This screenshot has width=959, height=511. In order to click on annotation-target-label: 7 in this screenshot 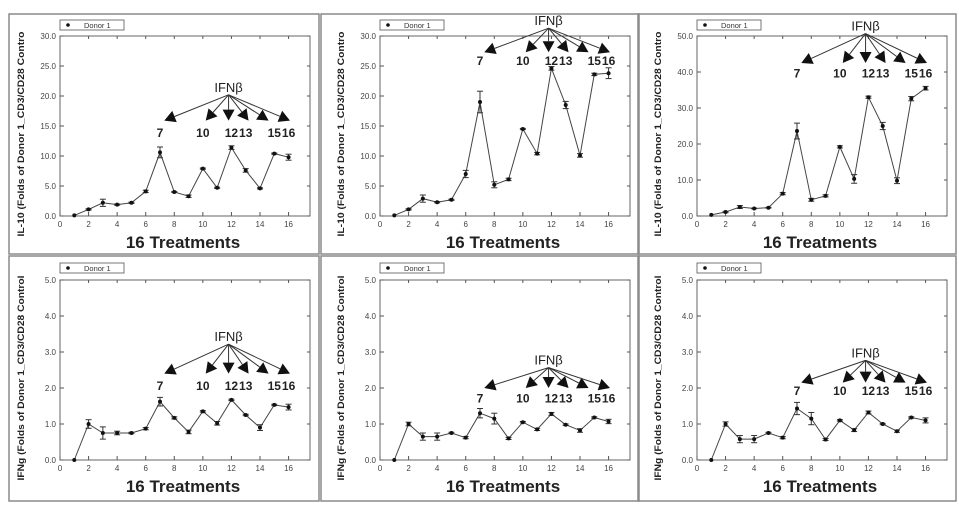, I will do `click(480, 398)`.